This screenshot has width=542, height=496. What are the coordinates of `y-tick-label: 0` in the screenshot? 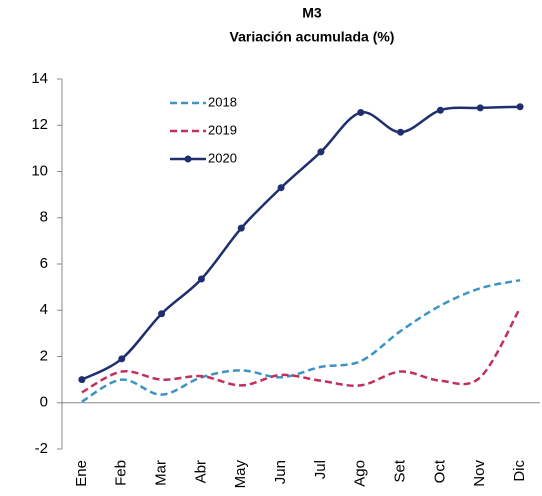 It's located at (44, 402).